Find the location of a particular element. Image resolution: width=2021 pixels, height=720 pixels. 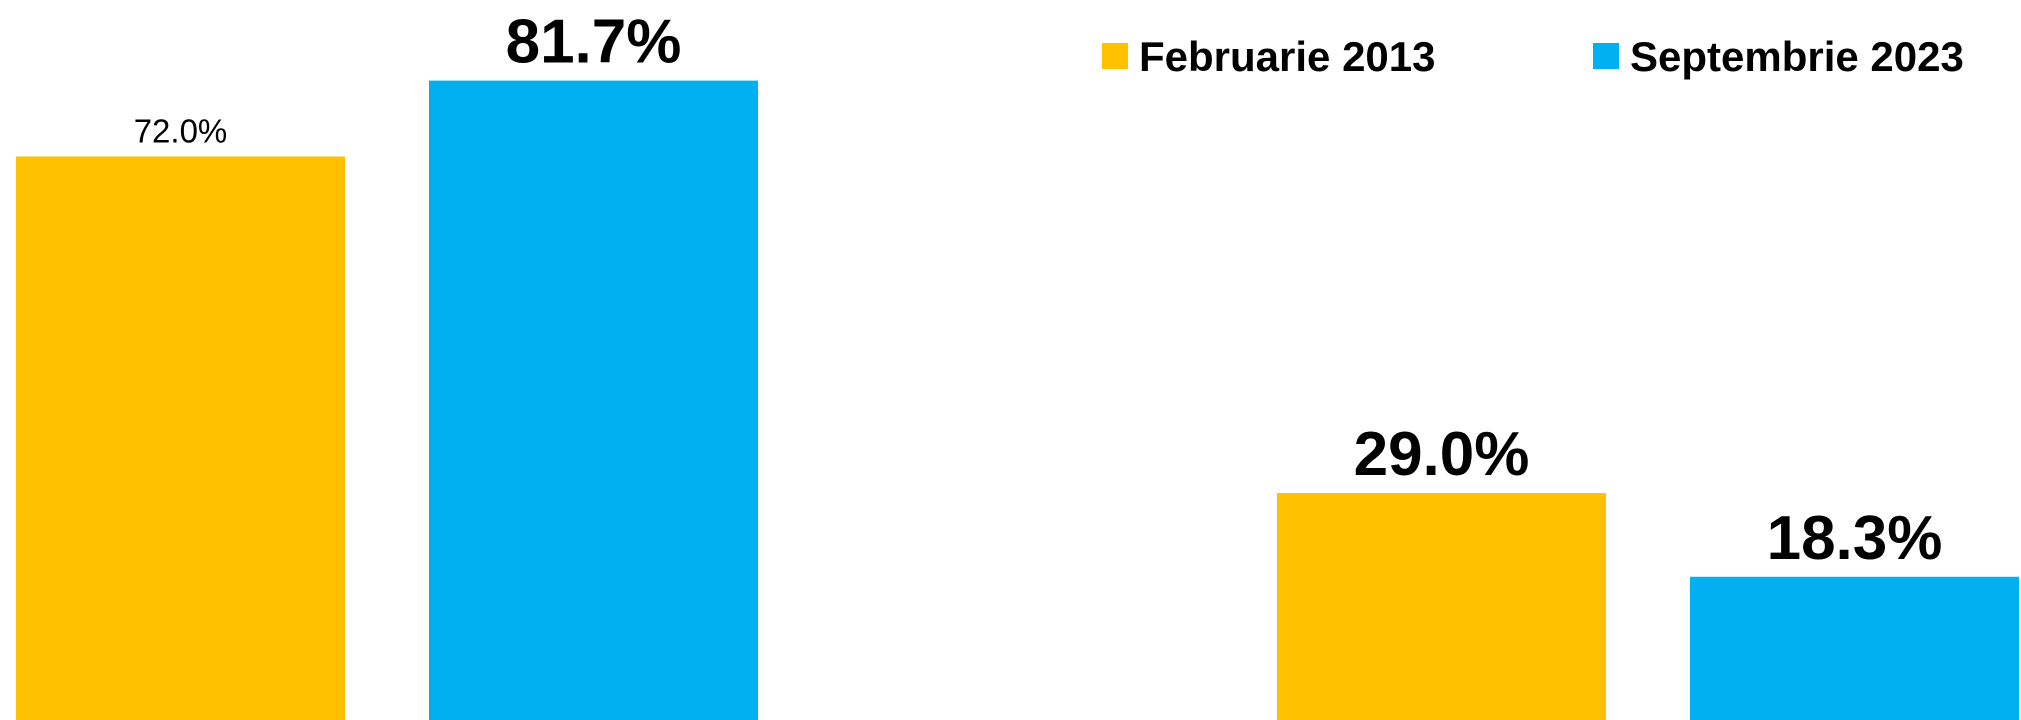

data-label: 72.0% is located at coordinates (181, 131).